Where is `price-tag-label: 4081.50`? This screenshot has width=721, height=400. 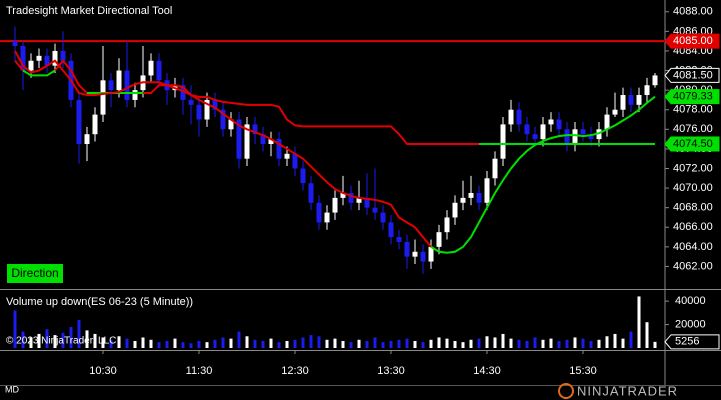 price-tag-label: 4081.50 is located at coordinates (693, 75).